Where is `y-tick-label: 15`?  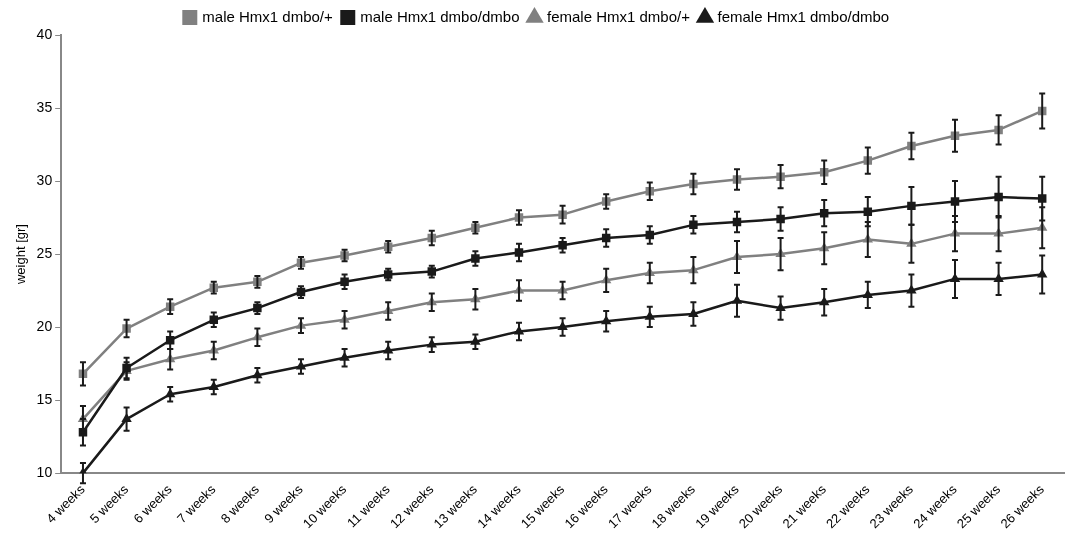 y-tick-label: 15 is located at coordinates (44, 398).